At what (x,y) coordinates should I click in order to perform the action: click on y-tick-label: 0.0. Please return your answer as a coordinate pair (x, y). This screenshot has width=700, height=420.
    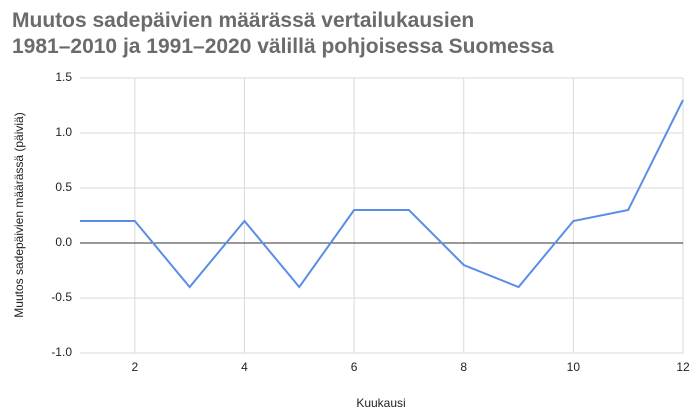
    Looking at the image, I should click on (63, 242).